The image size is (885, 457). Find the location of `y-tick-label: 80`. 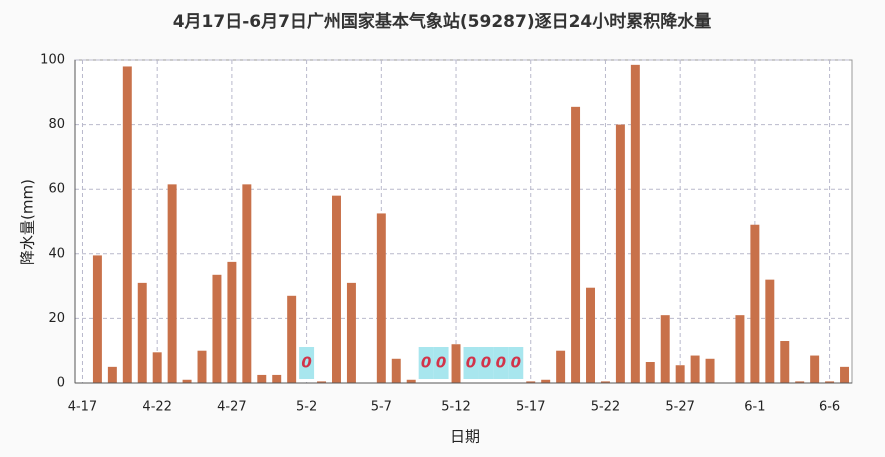

y-tick-label: 80 is located at coordinates (56, 124).